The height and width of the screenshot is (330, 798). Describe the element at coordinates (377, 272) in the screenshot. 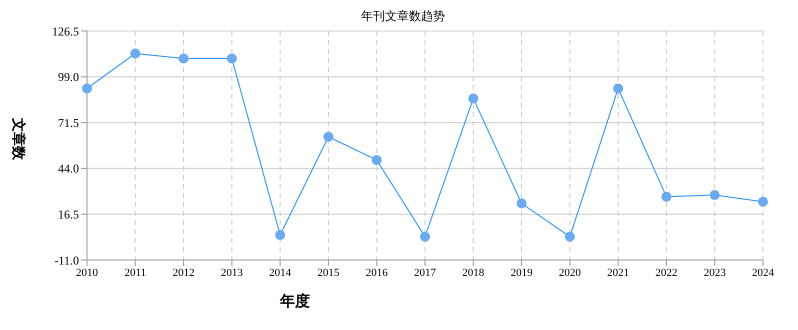

I see `x-tick-label: 2016` at that location.